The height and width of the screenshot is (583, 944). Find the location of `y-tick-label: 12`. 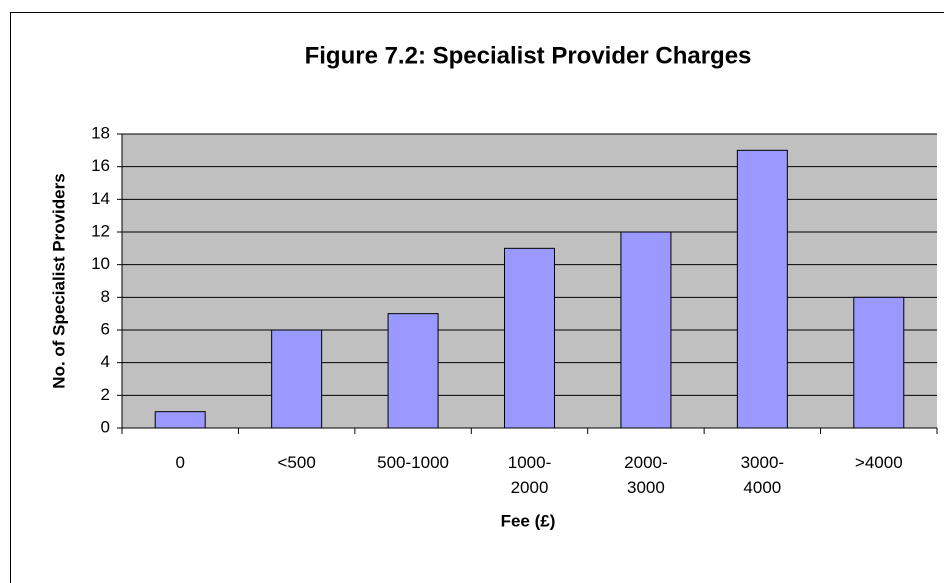

y-tick-label: 12 is located at coordinates (100, 230).